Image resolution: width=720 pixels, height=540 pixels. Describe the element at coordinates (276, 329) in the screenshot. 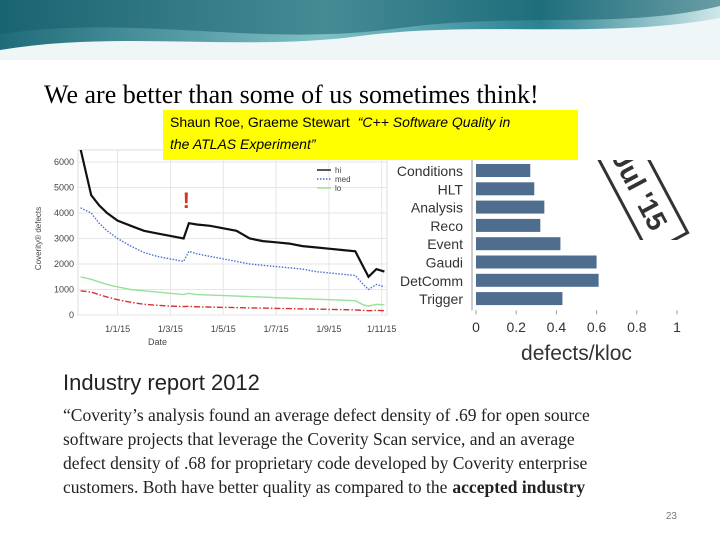

I see `x-tick-label: 1/7/15` at that location.